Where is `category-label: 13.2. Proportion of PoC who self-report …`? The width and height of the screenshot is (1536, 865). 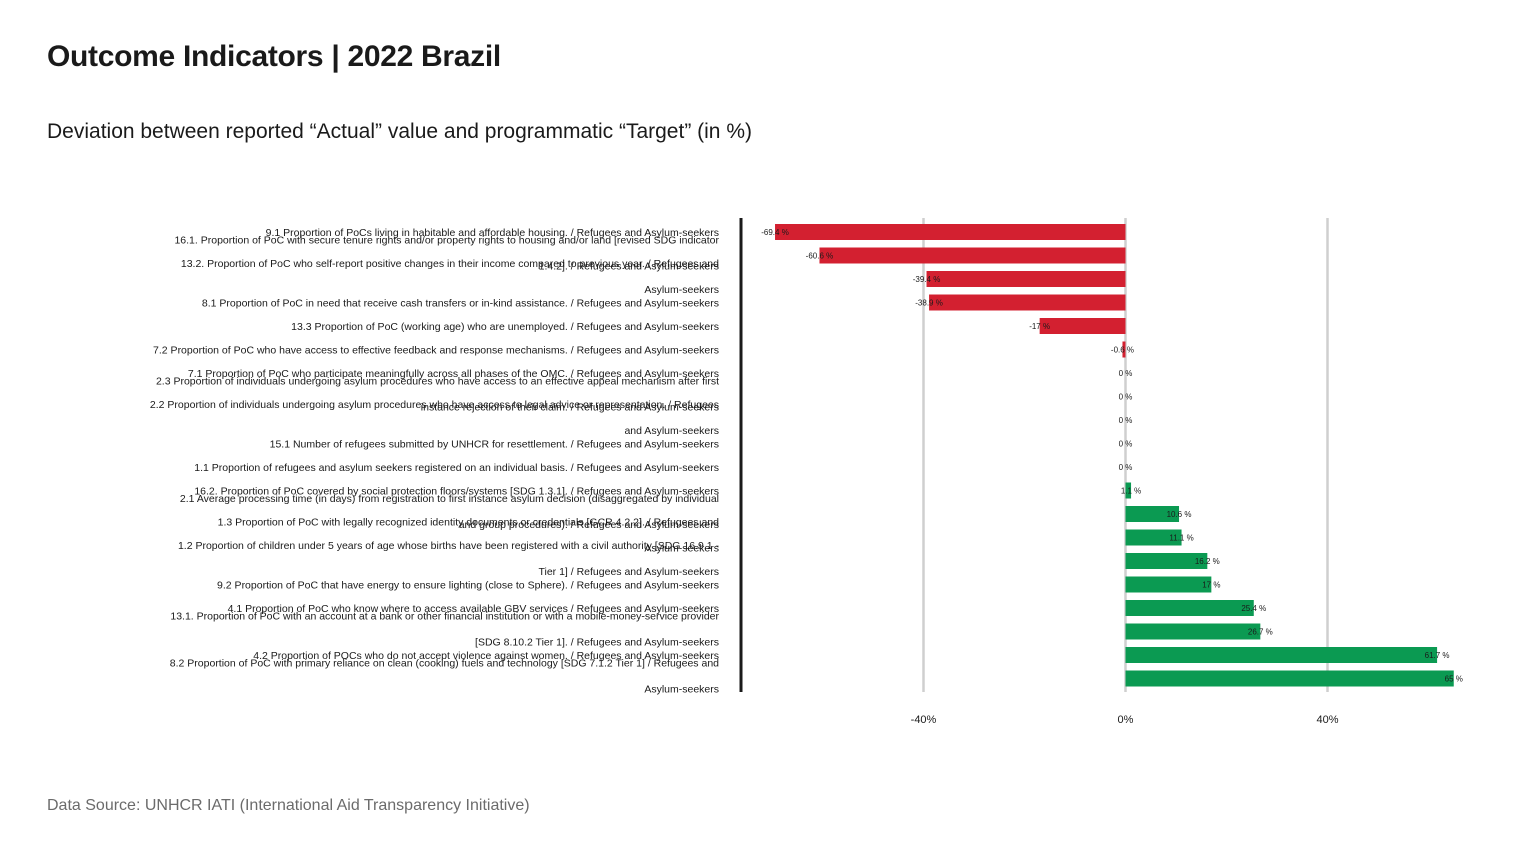
category-label: 13.2. Proportion of PoC who self-report … is located at coordinates (450, 277).